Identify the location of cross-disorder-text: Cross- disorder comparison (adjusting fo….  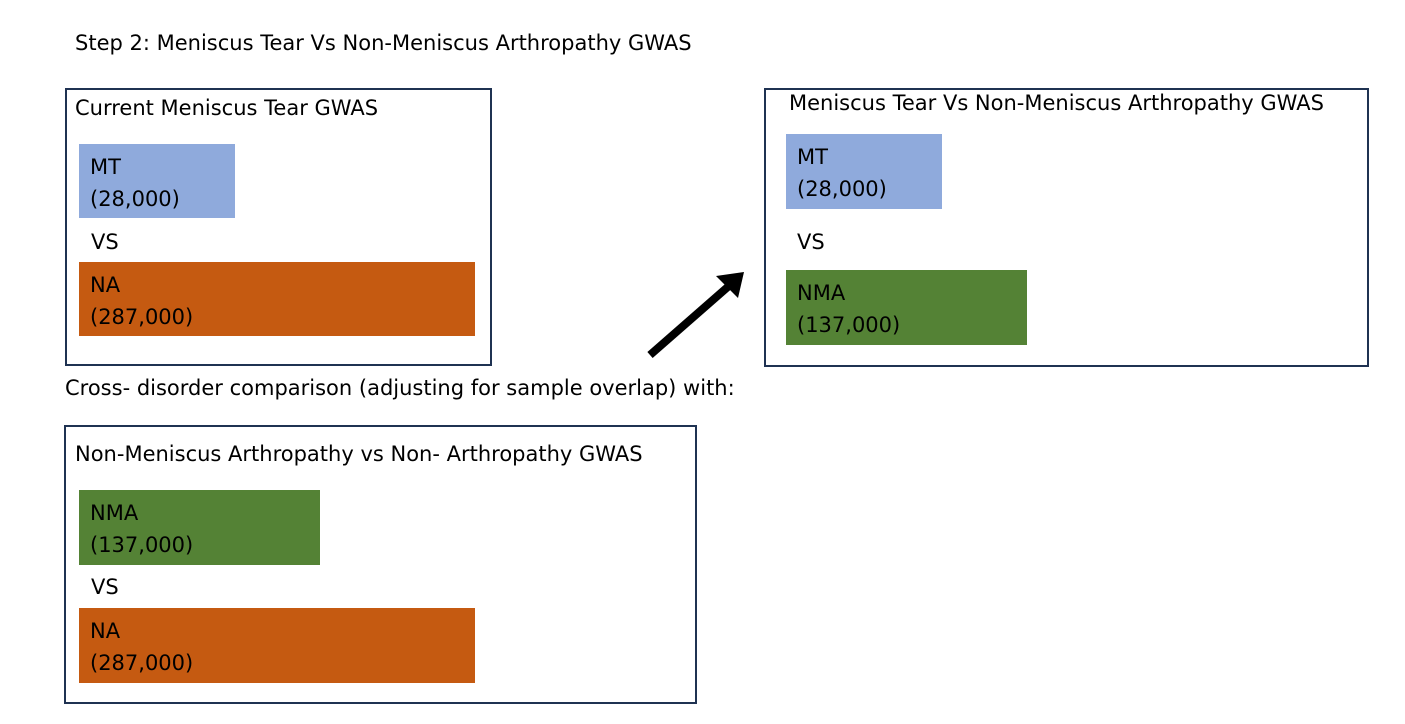
(400, 388).